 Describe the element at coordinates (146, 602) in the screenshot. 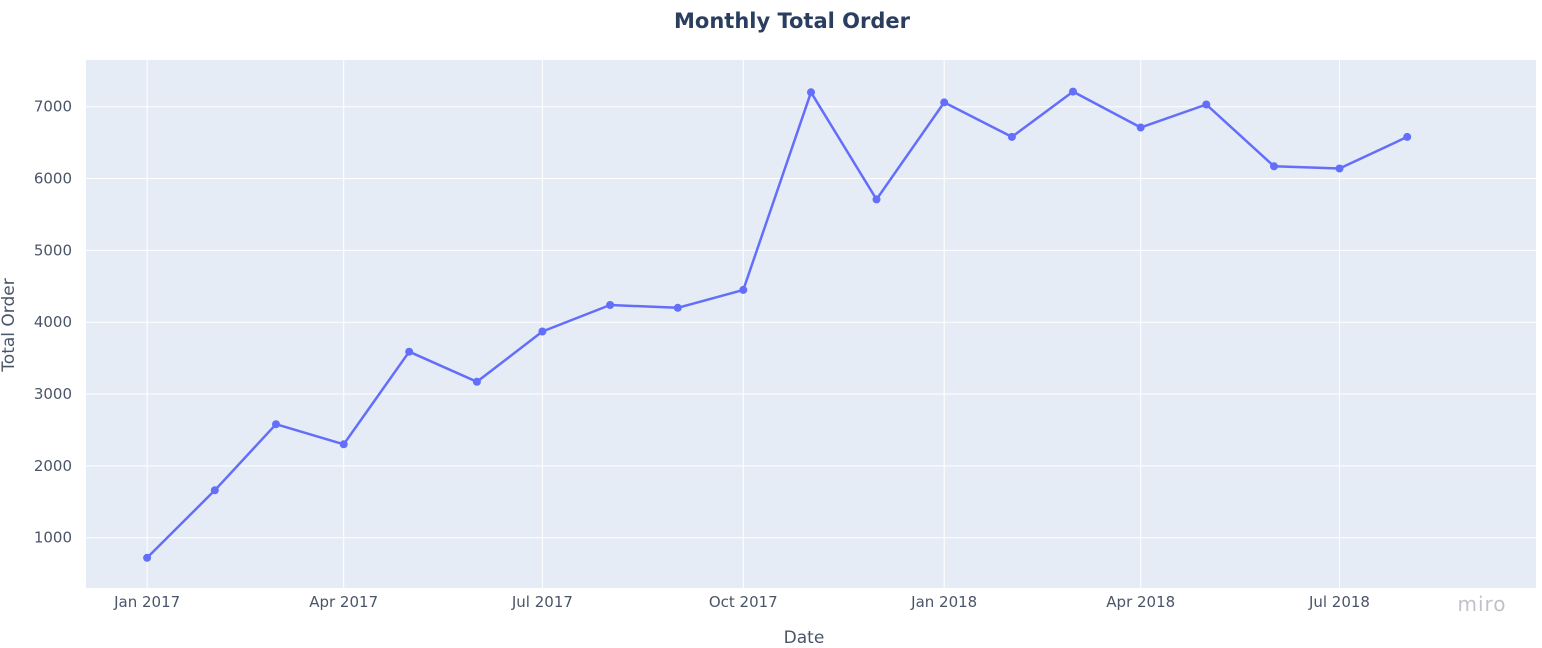

I see `x-tick-label: Jan 2017` at that location.